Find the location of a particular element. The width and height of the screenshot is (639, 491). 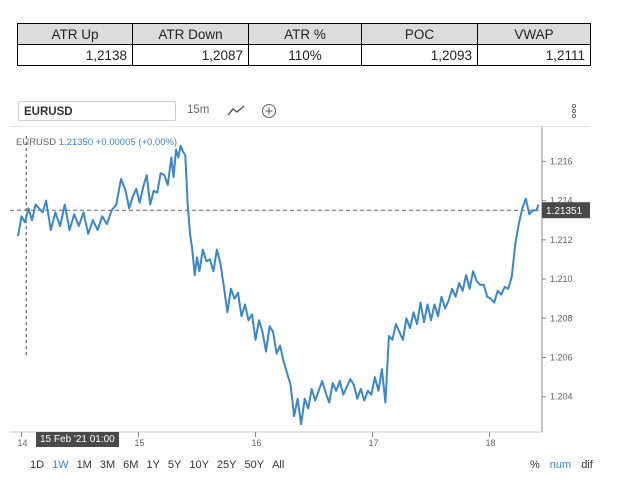

last-price-label: 1.21351 is located at coordinates (564, 211).